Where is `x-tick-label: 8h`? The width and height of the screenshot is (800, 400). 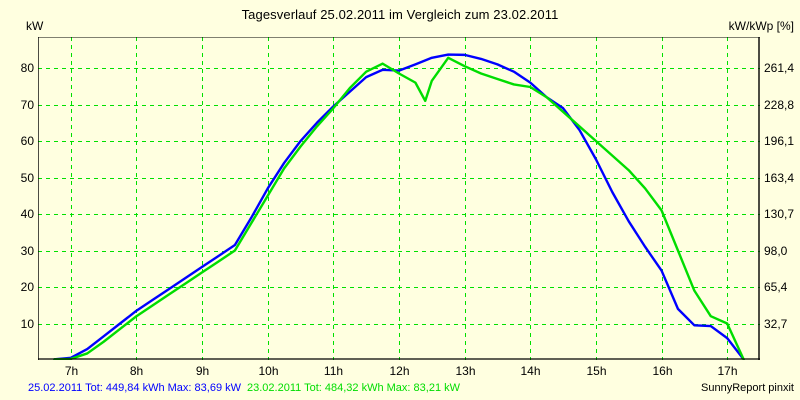 x-tick-label: 8h is located at coordinates (136, 371).